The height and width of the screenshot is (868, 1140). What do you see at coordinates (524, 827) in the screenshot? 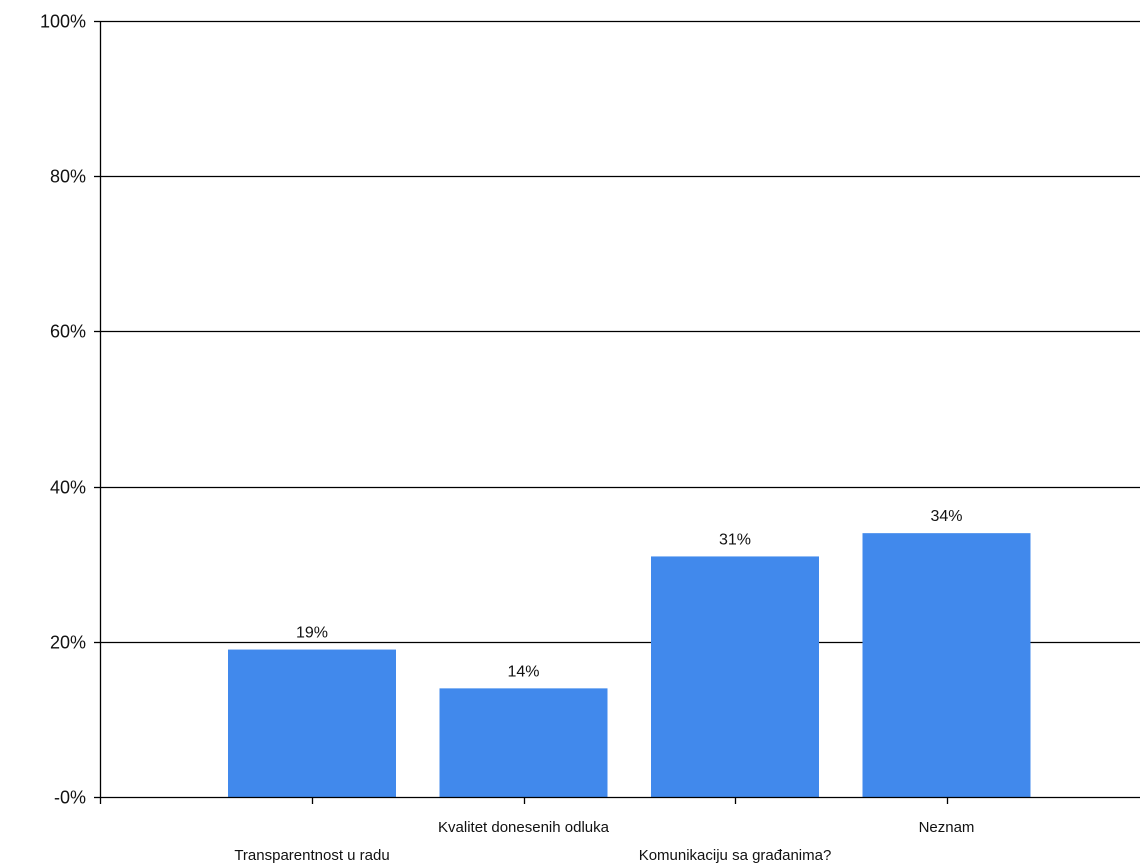
I see `x-category-label: Kvalitet donesenih odluka` at bounding box center [524, 827].